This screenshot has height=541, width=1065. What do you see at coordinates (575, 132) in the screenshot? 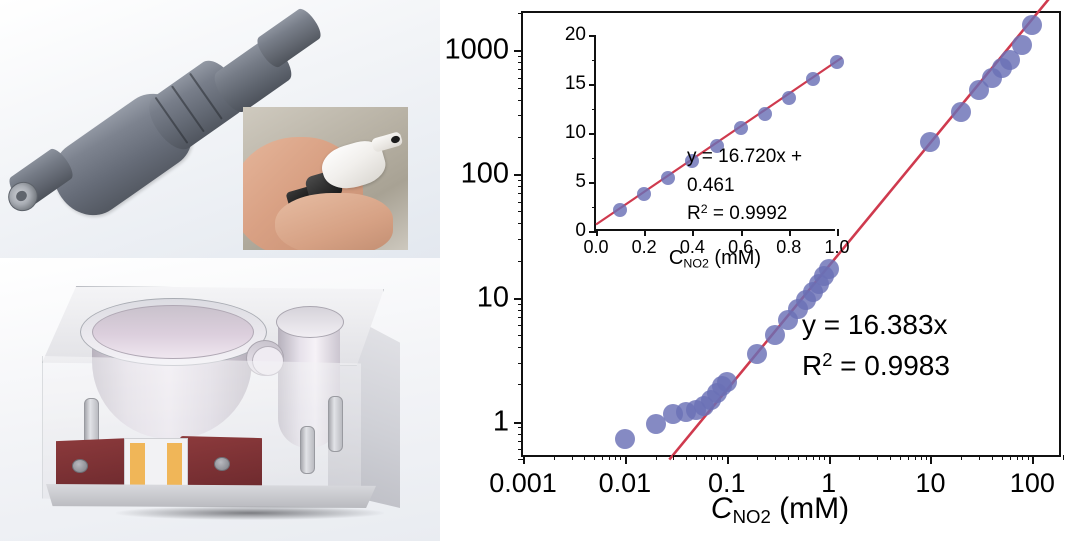
I see `inset-y-tick-label: 10` at bounding box center [575, 132].